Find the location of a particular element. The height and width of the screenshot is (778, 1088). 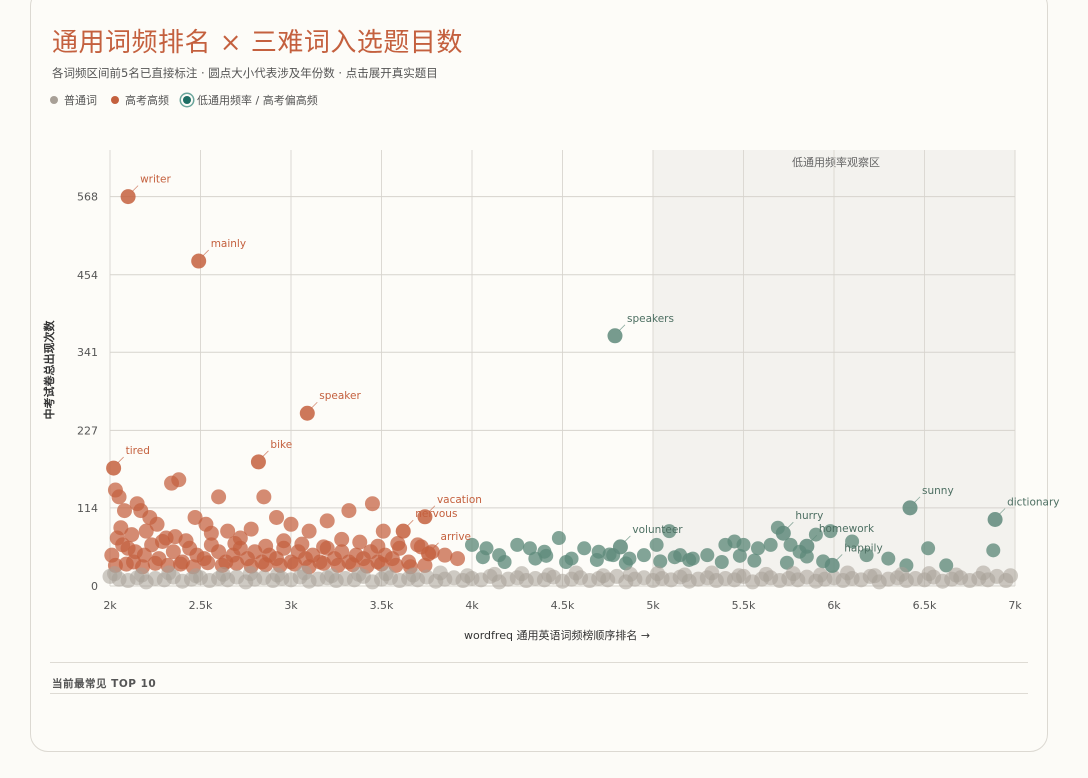

legend-item-common: 普通词 is located at coordinates (73, 100).